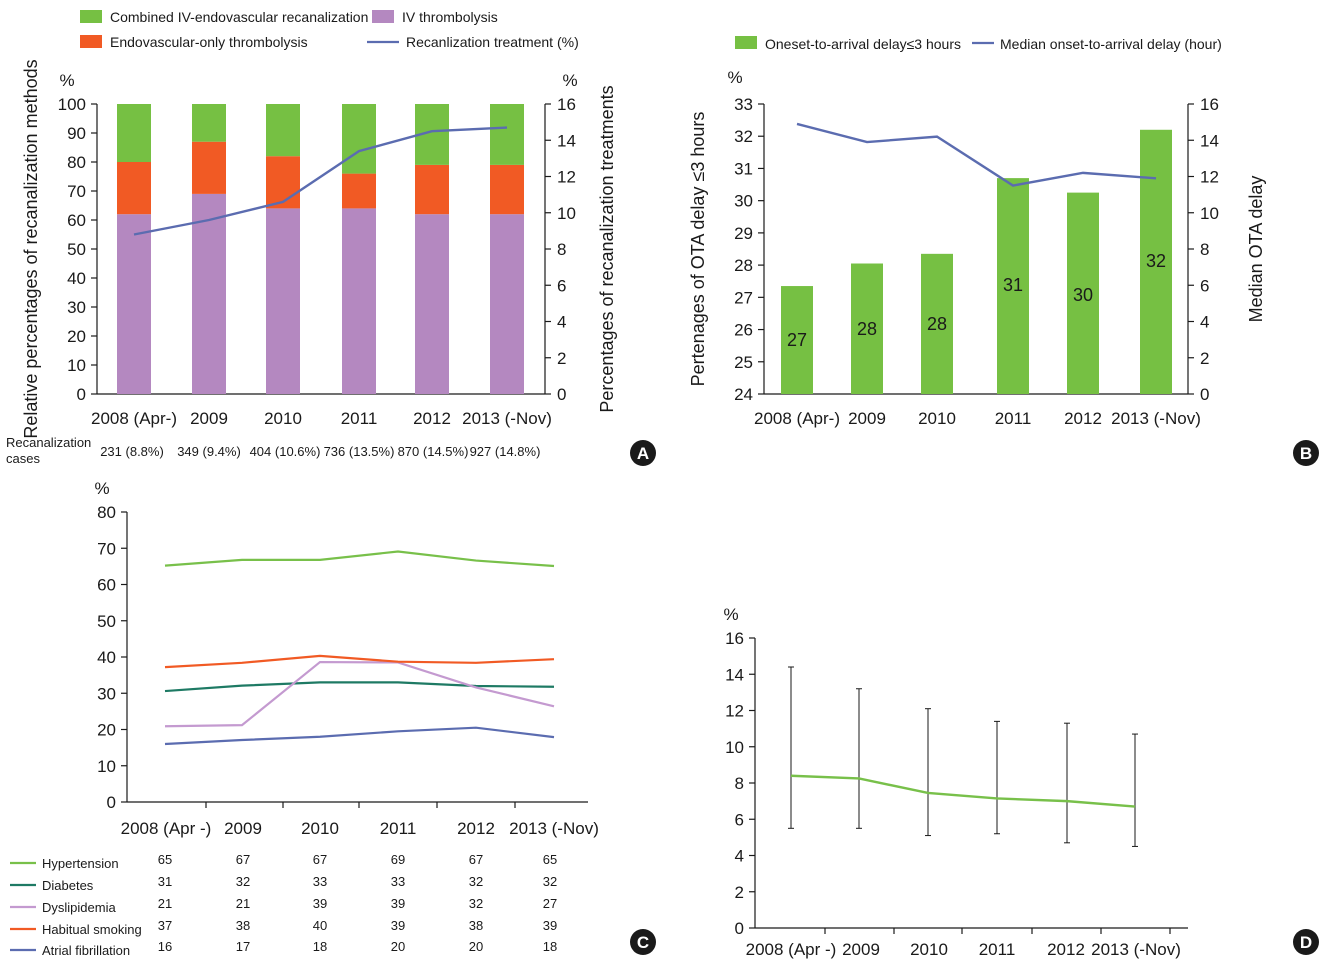  Describe the element at coordinates (76, 133) in the screenshot. I see `y-tick-label: 90` at that location.